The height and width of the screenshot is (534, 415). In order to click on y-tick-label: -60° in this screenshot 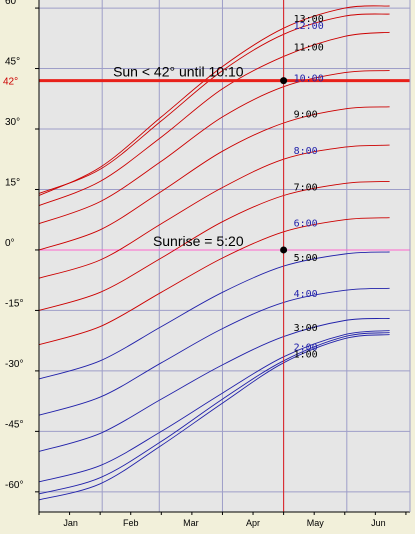, I will do `click(14, 485)`.